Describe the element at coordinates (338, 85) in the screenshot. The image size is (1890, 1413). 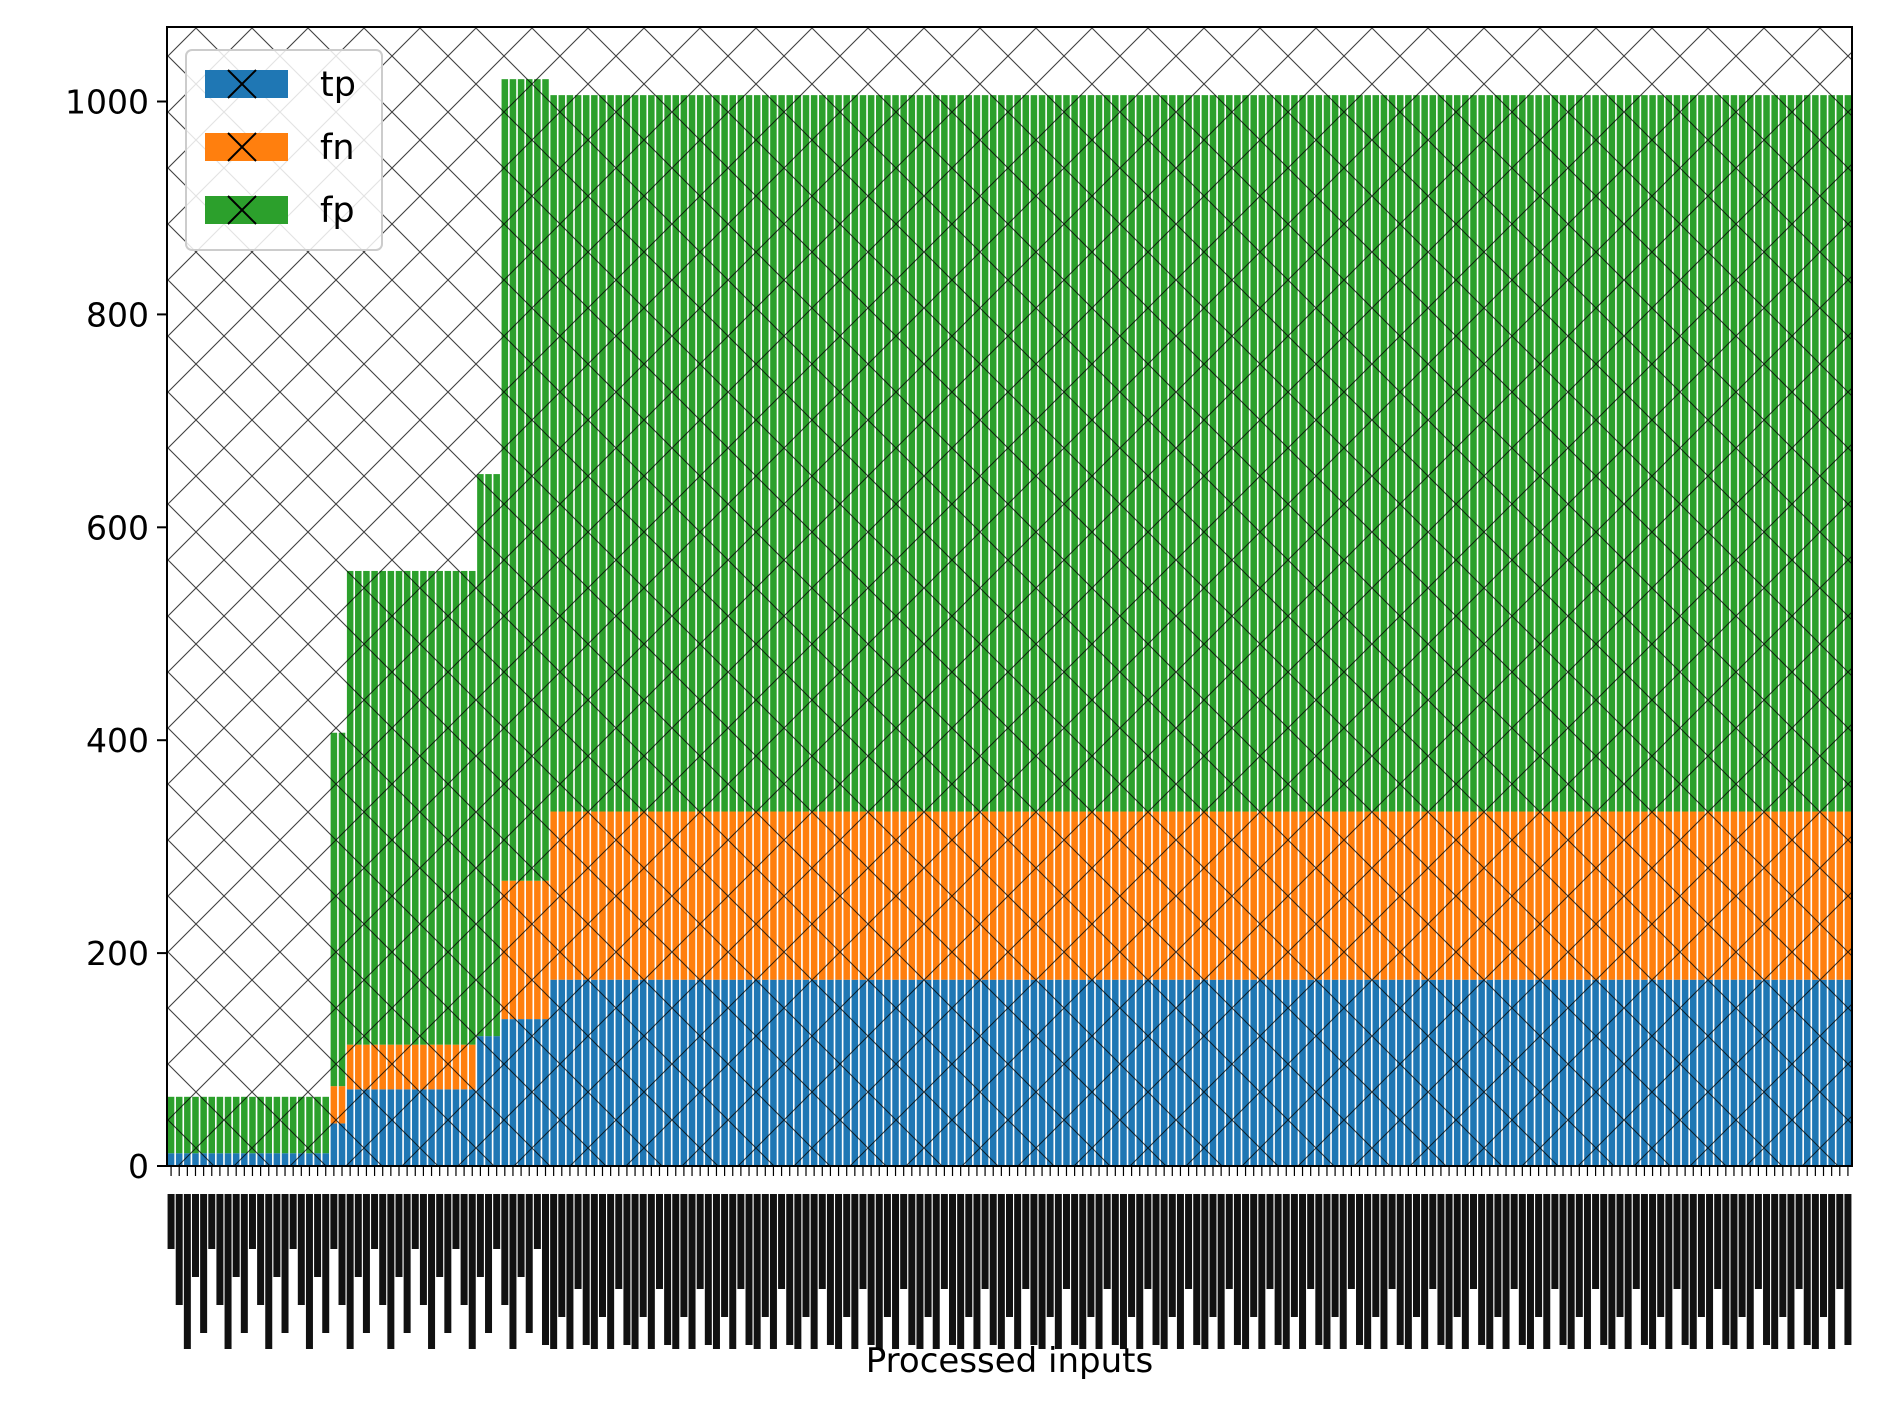
I see `legend-label-tp: tp` at that location.